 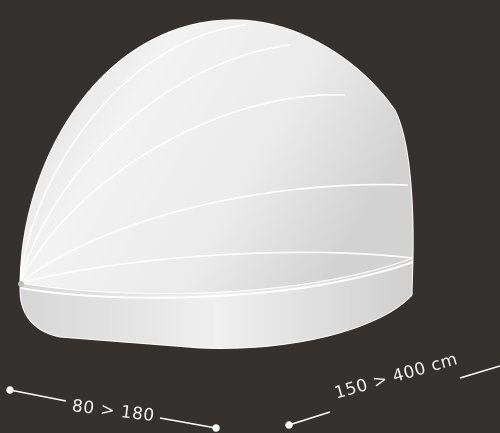 What do you see at coordinates (21, 284) in the screenshot?
I see `hinge-point` at bounding box center [21, 284].